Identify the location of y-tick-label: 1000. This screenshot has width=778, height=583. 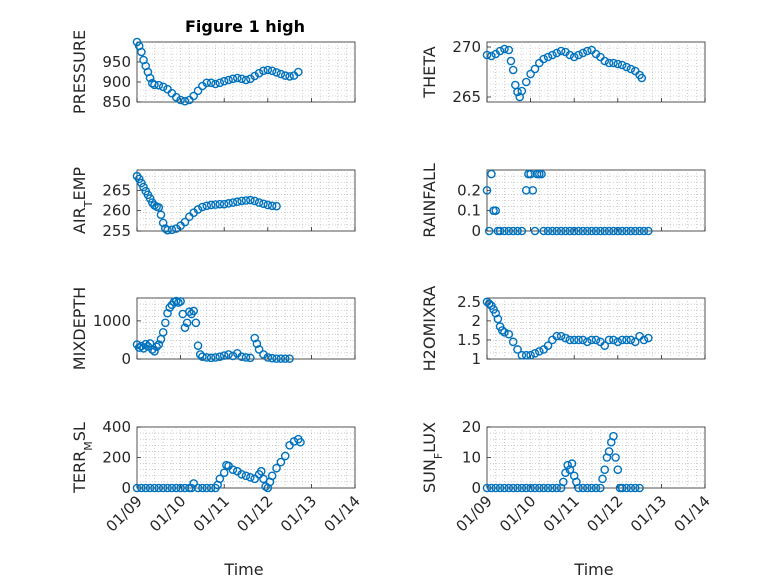
(112, 321).